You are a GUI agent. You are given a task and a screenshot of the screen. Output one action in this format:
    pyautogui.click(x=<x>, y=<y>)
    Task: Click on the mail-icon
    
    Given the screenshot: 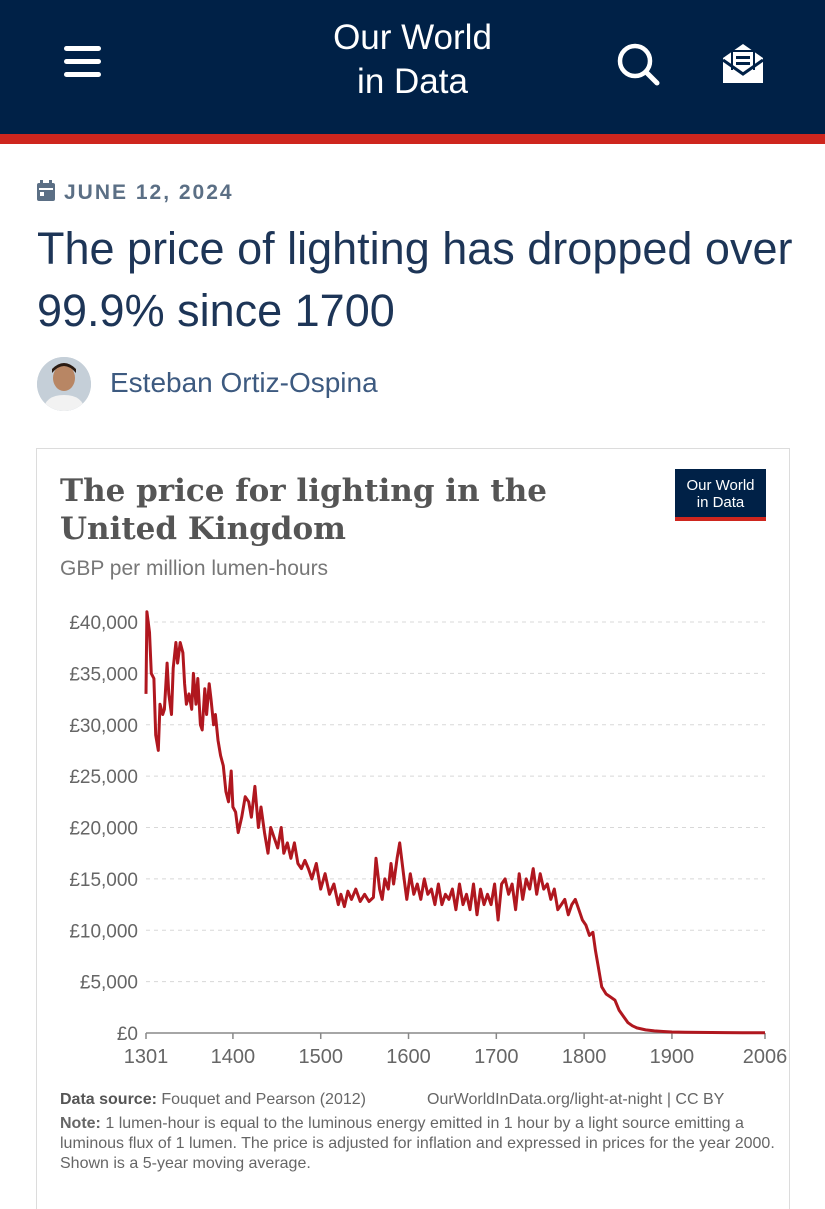 What is the action you would take?
    pyautogui.click(x=743, y=64)
    